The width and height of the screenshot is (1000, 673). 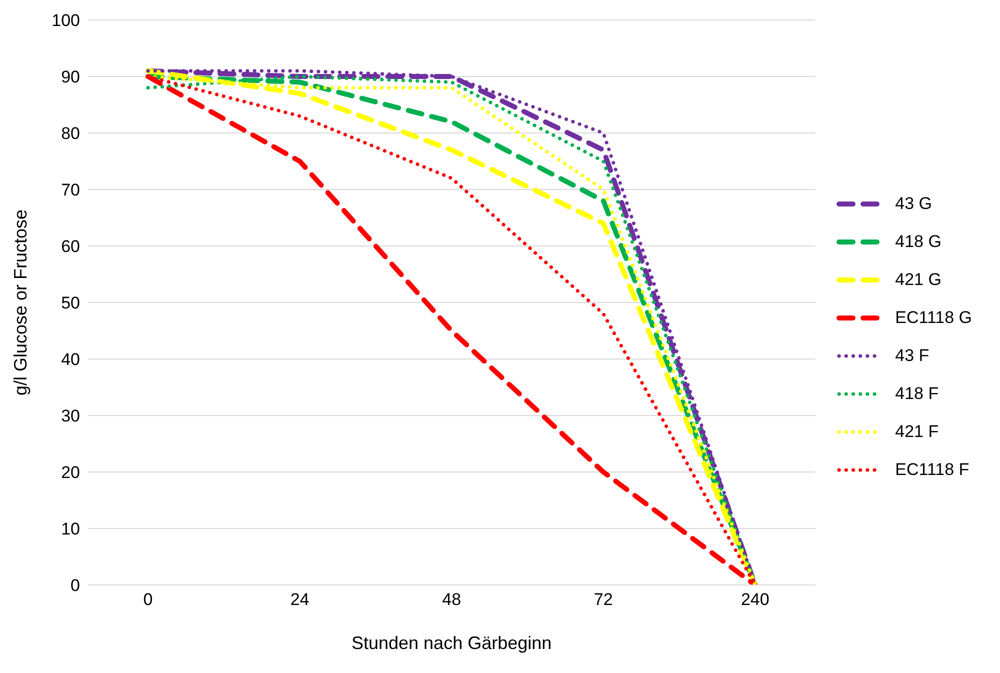 What do you see at coordinates (603, 600) in the screenshot?
I see `x-tick-label: 72` at bounding box center [603, 600].